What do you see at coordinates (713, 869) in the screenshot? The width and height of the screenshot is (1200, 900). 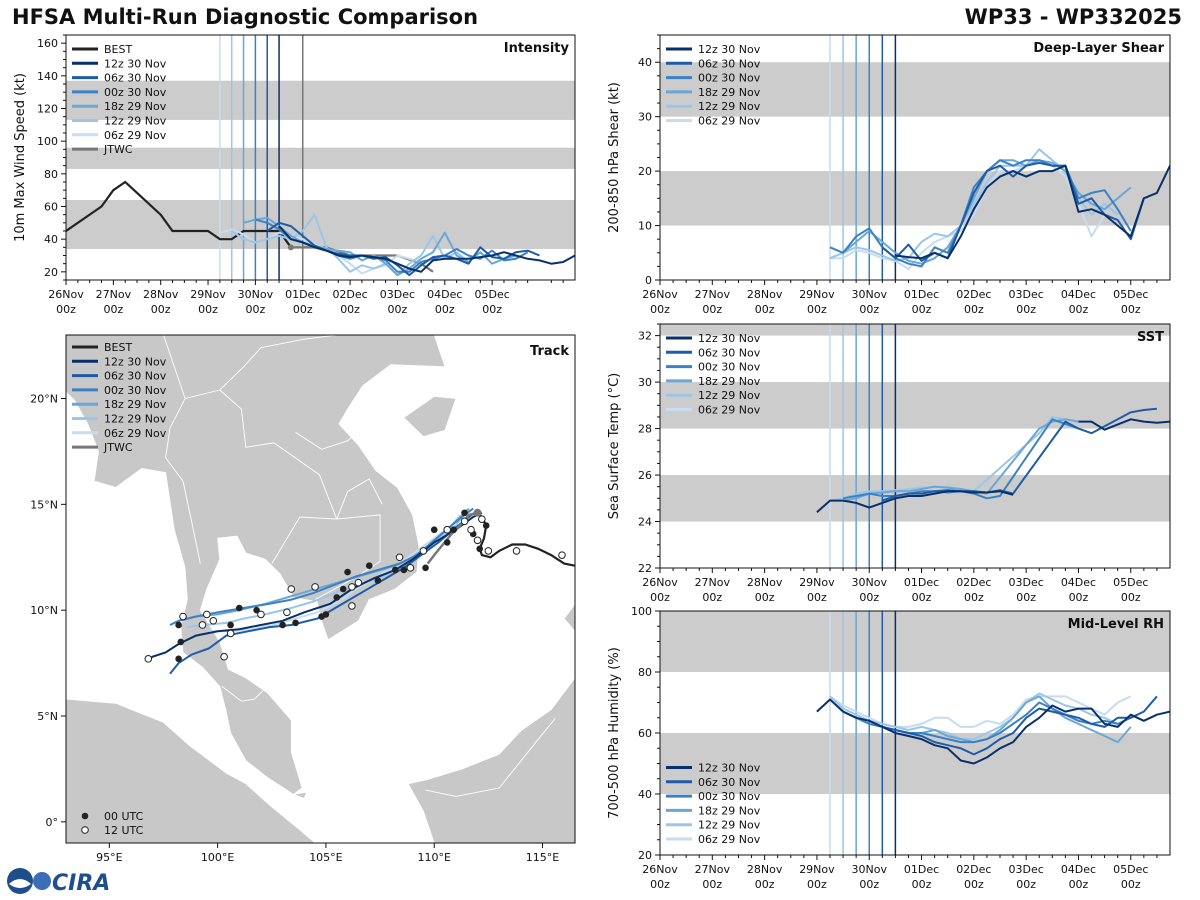 I see `x-tick-label: 27Nov` at bounding box center [713, 869].